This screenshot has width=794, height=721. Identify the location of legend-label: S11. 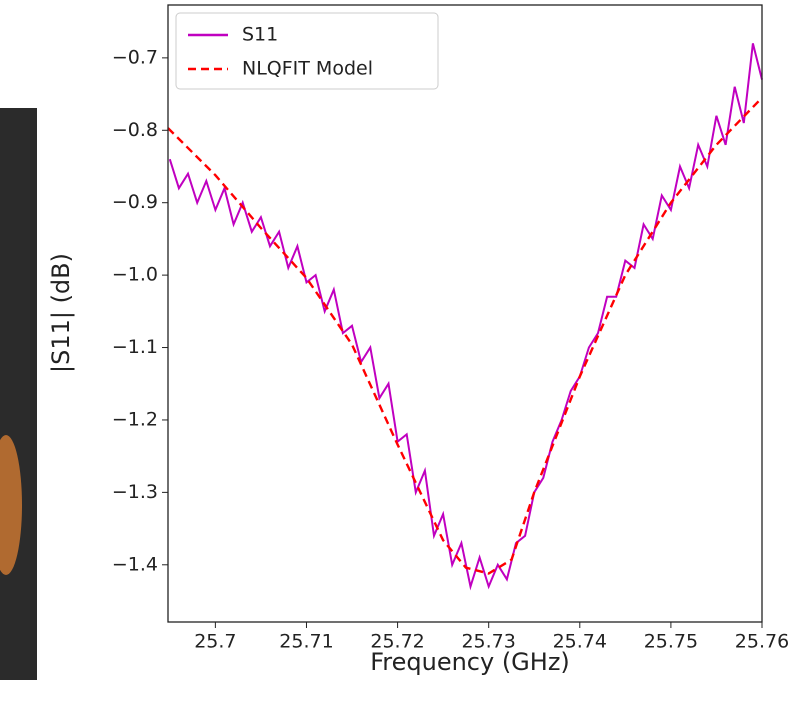
(260, 35).